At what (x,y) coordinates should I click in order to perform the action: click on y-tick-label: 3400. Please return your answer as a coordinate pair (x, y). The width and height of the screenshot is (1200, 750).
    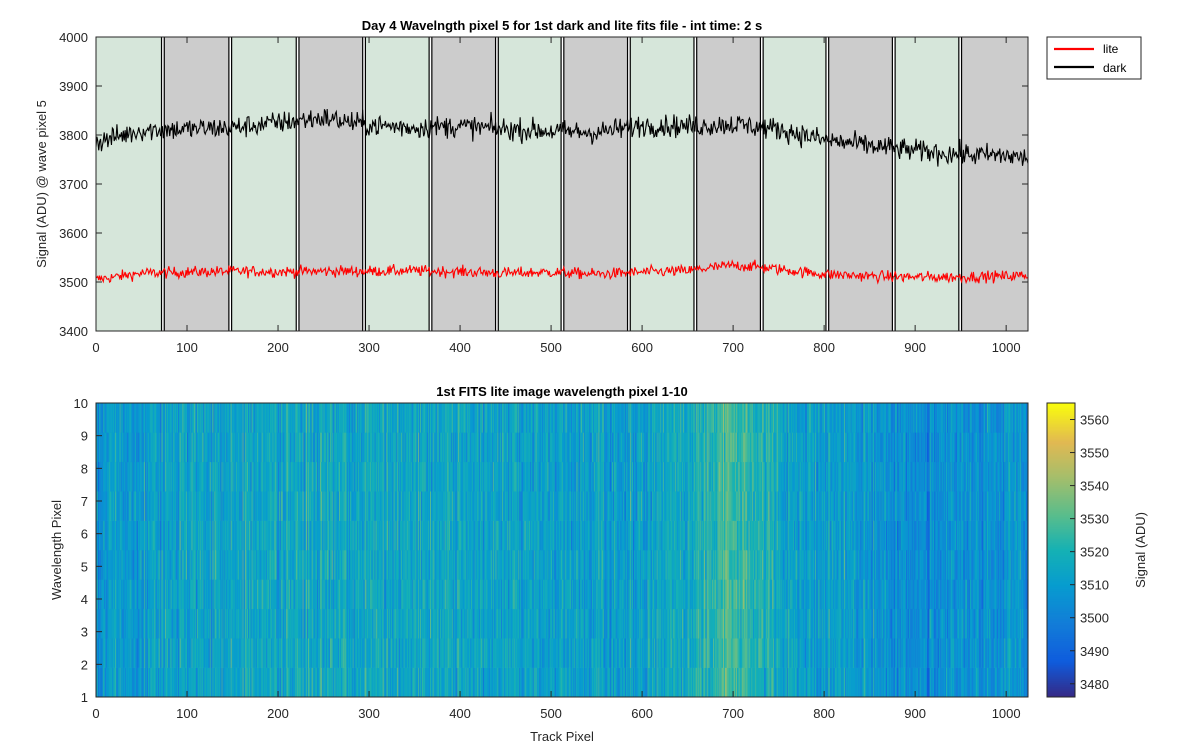
    Looking at the image, I should click on (73, 331).